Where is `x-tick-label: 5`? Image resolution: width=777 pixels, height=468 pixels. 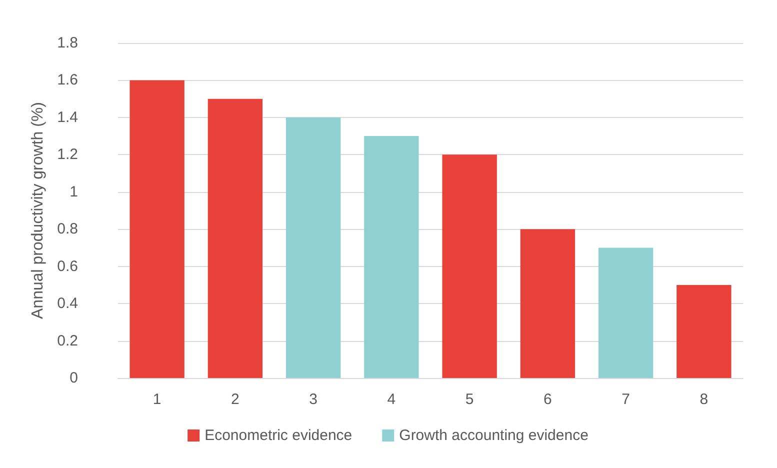 x-tick-label: 5 is located at coordinates (469, 399).